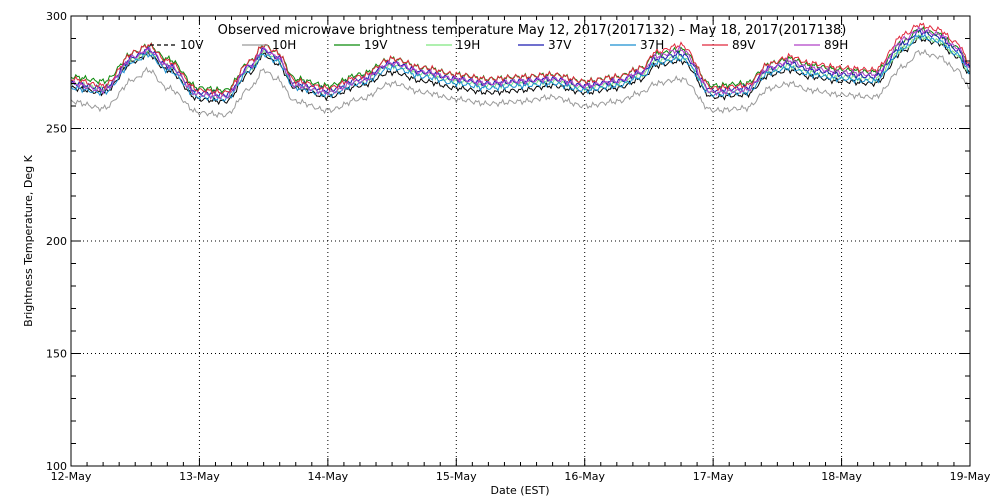  I want to click on legend-label-37v: 37V, so click(560, 45).